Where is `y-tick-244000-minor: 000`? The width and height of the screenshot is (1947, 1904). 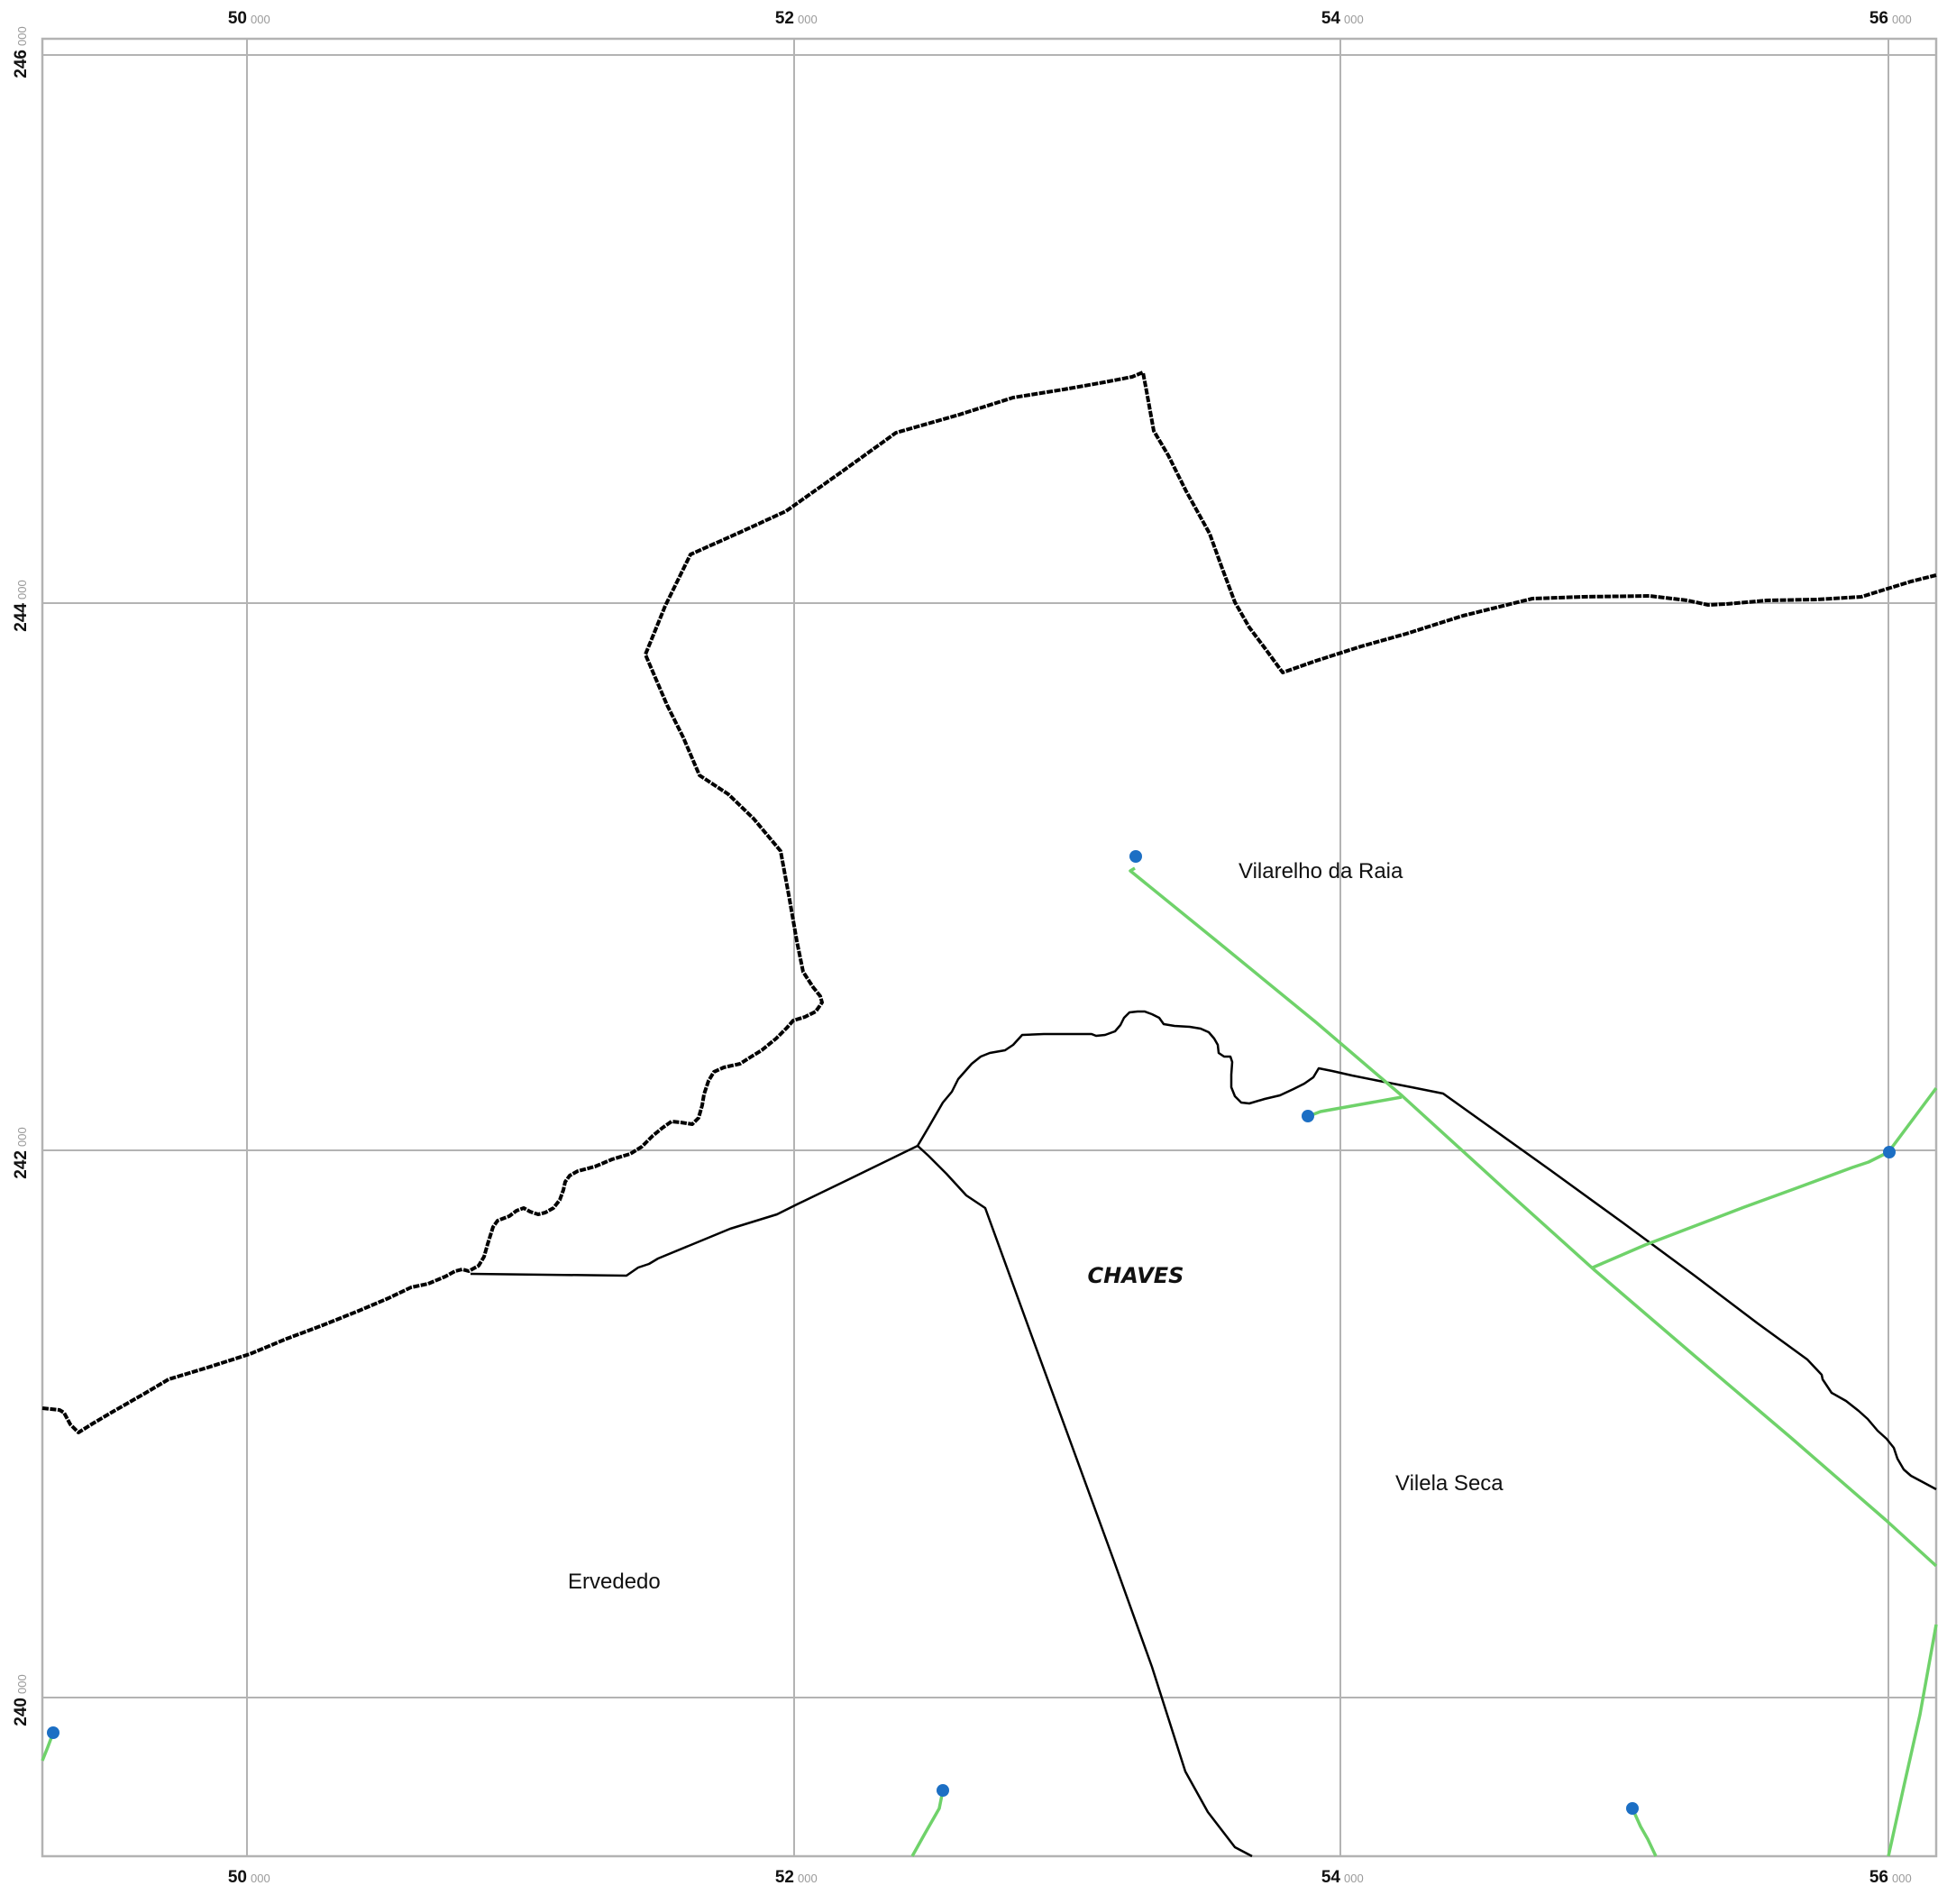 y-tick-244000-minor: 000 is located at coordinates (22, 590).